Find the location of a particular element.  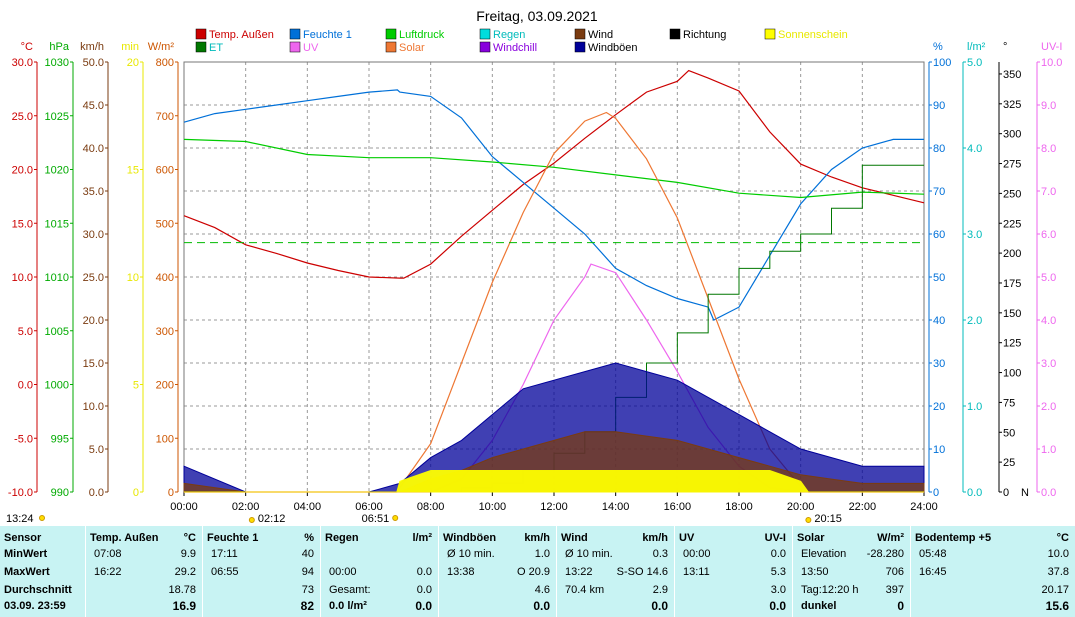

axis-tick-label-min: 5 is located at coordinates (136, 386).